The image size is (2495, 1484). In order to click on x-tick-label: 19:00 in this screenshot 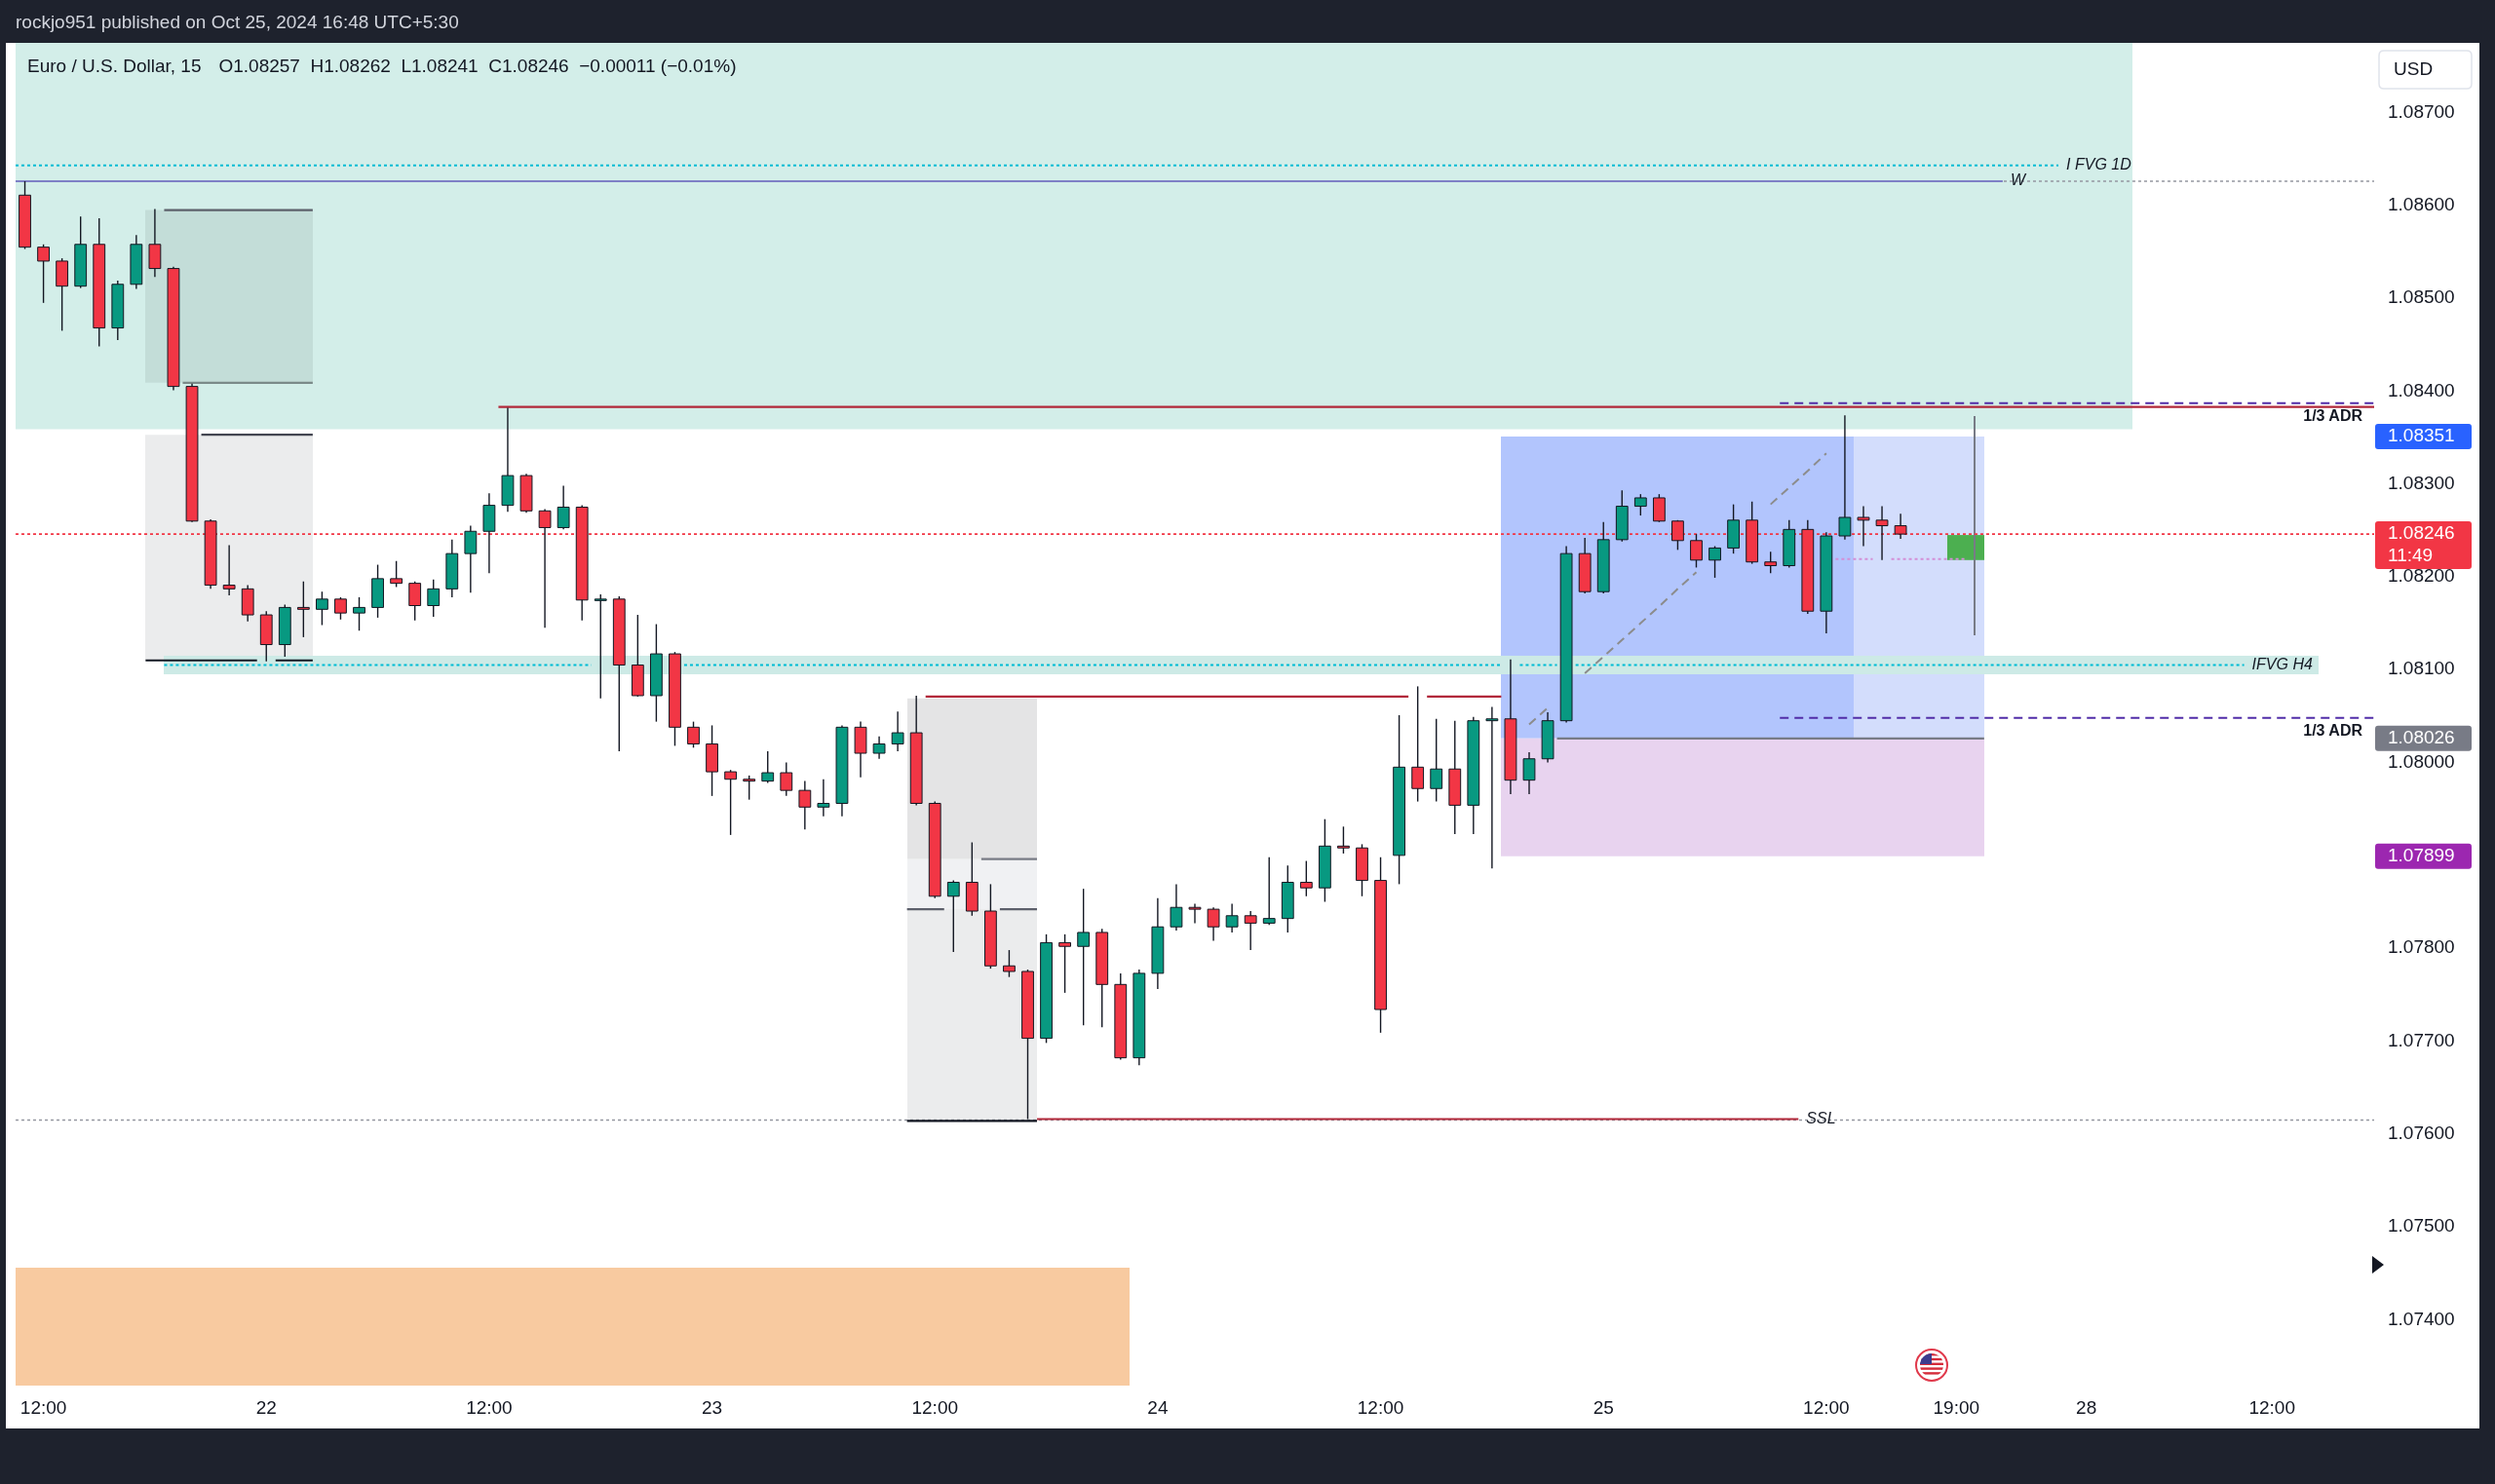, I will do `click(1956, 1407)`.